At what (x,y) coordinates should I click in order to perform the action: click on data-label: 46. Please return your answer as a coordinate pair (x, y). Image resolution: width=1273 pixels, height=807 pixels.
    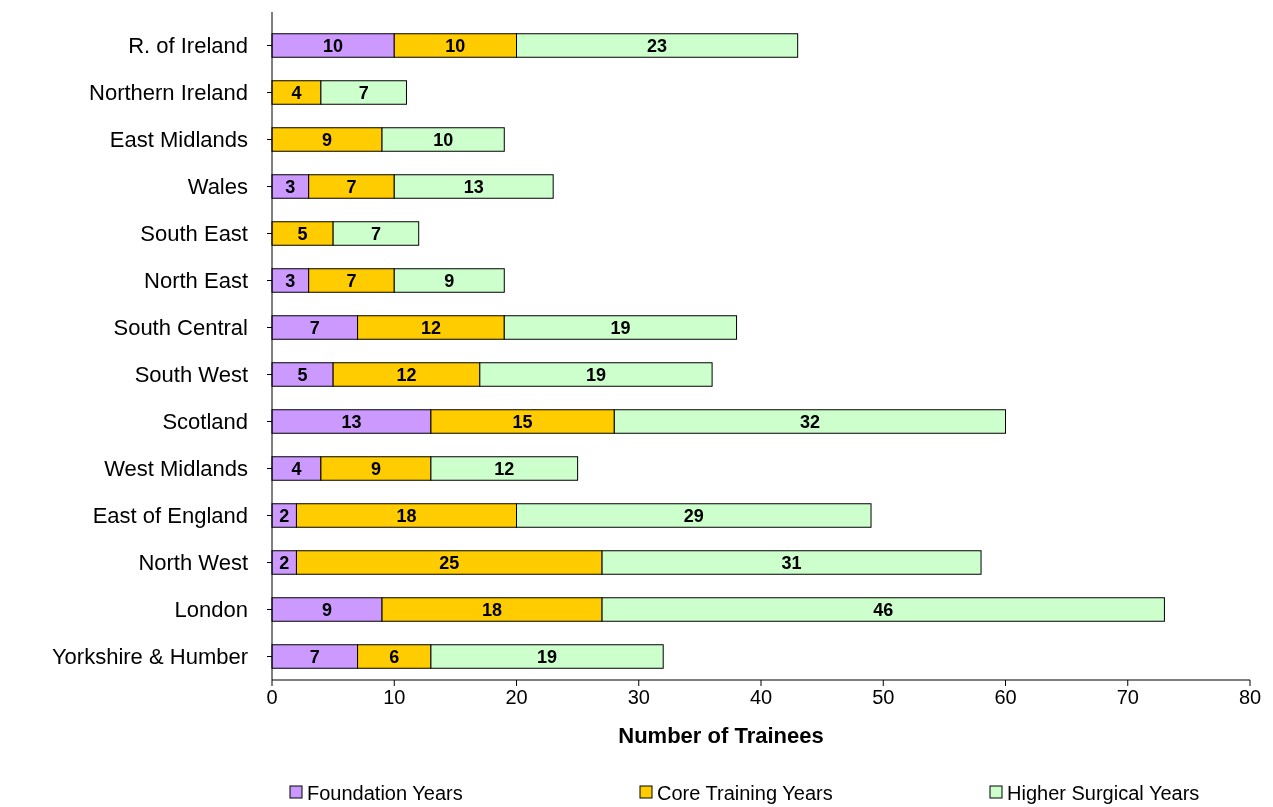
    Looking at the image, I should click on (883, 609).